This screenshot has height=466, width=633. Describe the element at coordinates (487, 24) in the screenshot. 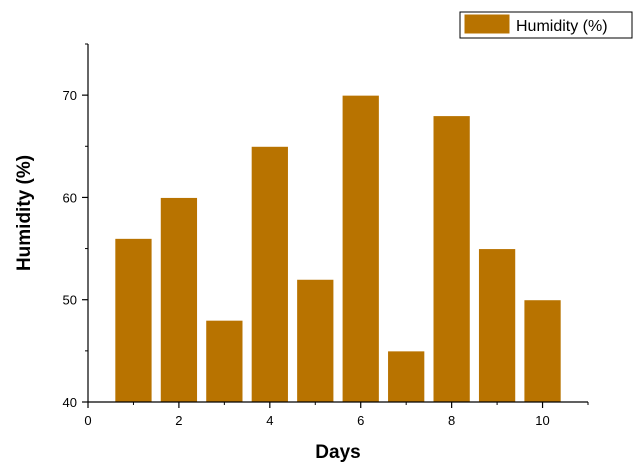

I see `legend-swatch` at that location.